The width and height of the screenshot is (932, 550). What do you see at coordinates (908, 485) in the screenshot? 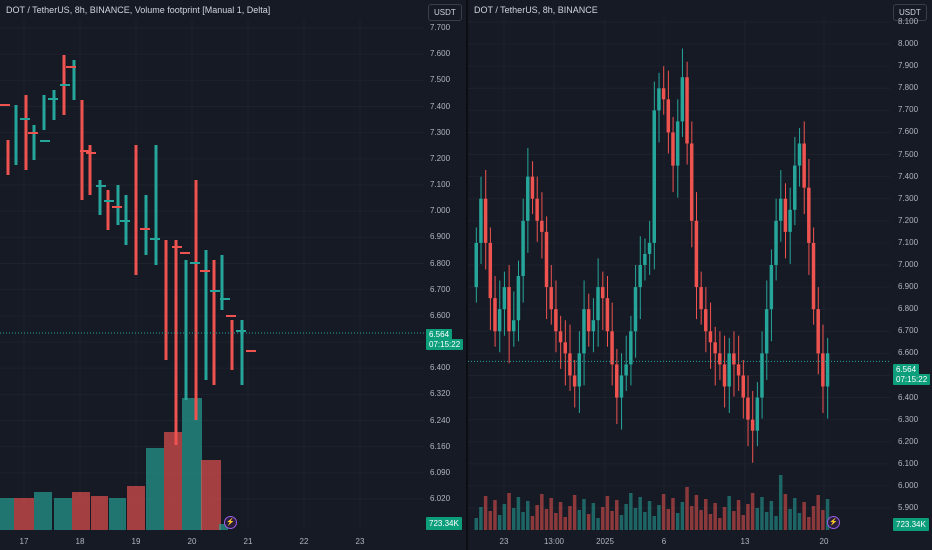
I see `price-tick-label: 6.000` at bounding box center [908, 485].